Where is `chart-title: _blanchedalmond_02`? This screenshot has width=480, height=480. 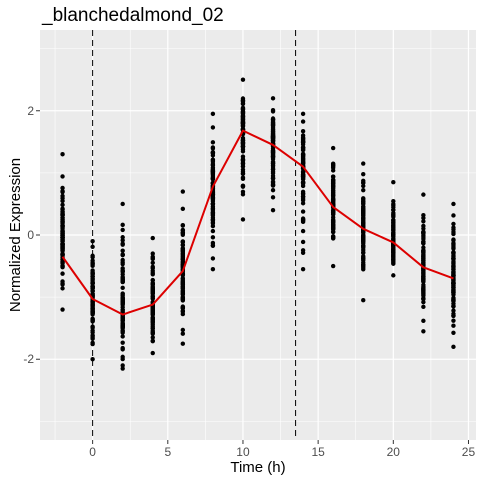 chart-title: _blanchedalmond_02 is located at coordinates (132, 15).